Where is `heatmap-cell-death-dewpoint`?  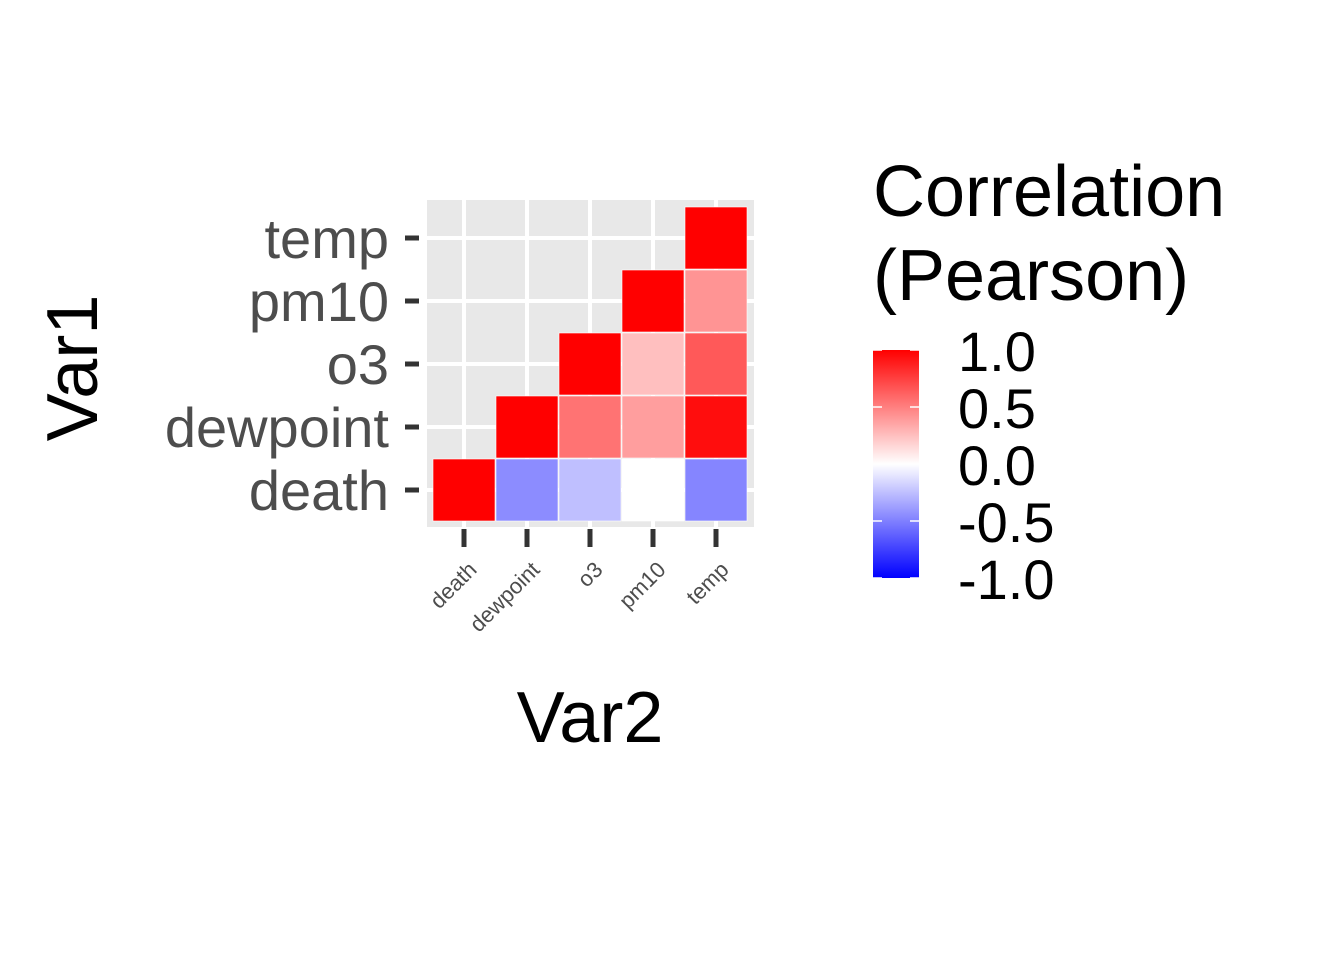
heatmap-cell-death-dewpoint is located at coordinates (527, 490).